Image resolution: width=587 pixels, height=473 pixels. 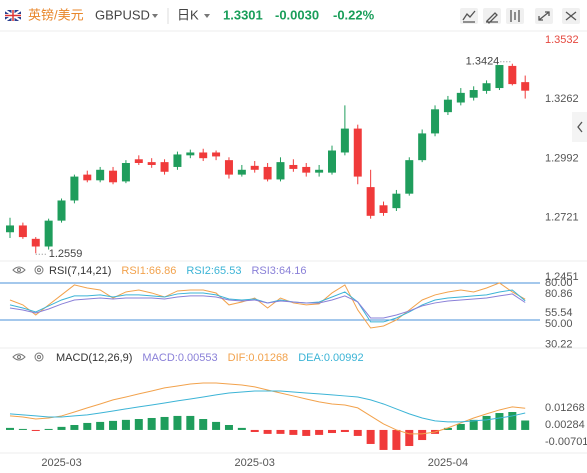 I want to click on legend-entry: RSI3:64.16, so click(x=278, y=271).